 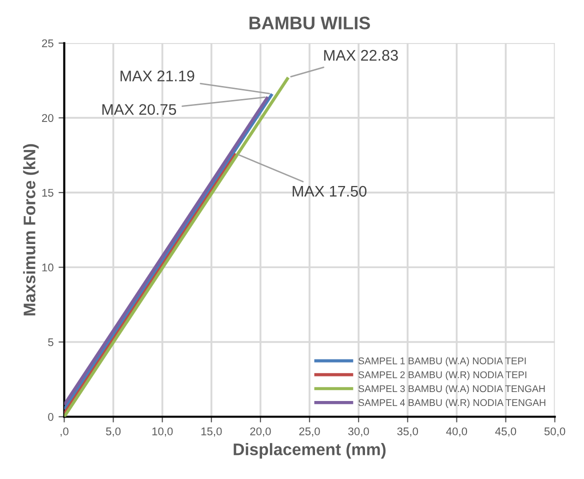 I want to click on x-axis-title: Displacement (mm), so click(x=310, y=451).